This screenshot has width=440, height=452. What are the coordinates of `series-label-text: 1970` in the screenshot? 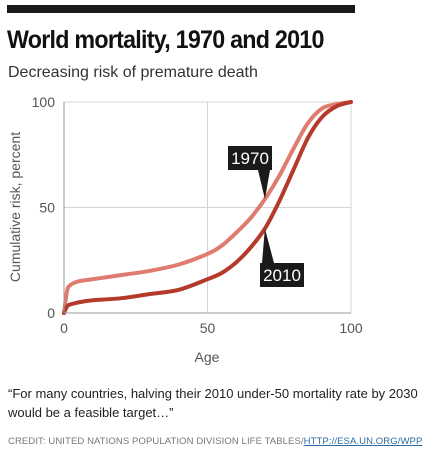 It's located at (250, 158).